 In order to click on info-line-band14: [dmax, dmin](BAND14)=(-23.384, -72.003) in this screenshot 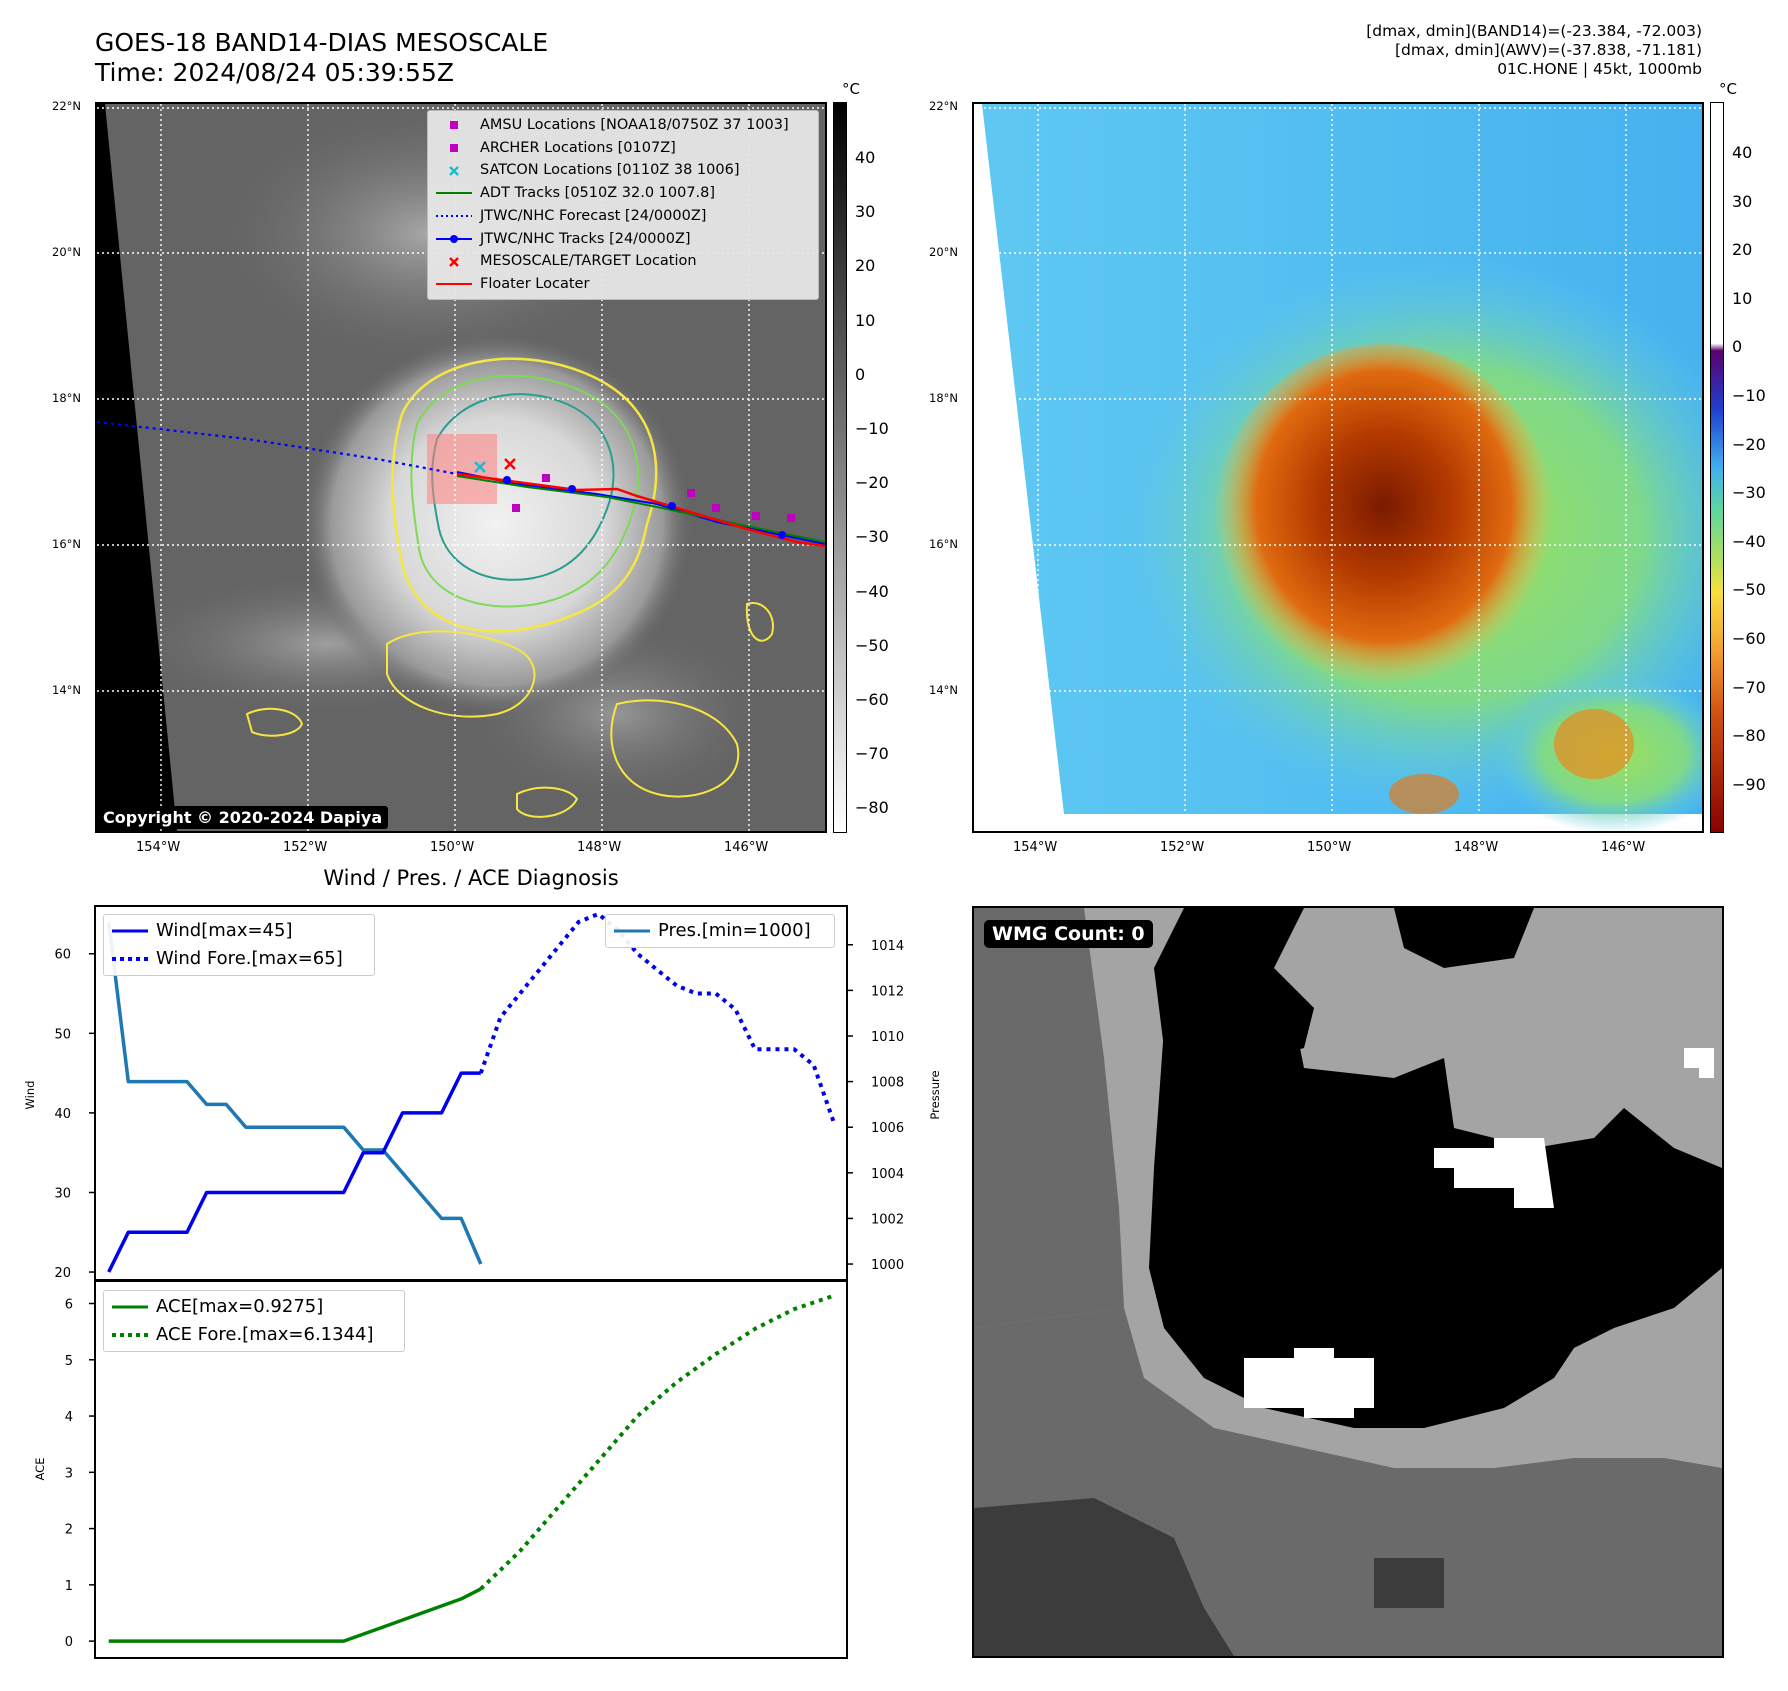, I will do `click(1534, 31)`.